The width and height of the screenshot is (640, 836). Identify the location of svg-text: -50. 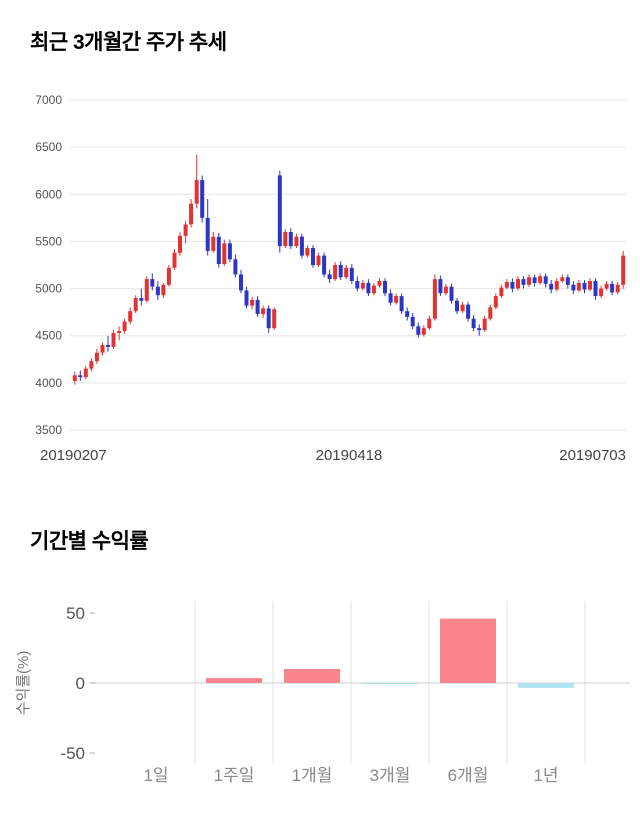
(72, 753).